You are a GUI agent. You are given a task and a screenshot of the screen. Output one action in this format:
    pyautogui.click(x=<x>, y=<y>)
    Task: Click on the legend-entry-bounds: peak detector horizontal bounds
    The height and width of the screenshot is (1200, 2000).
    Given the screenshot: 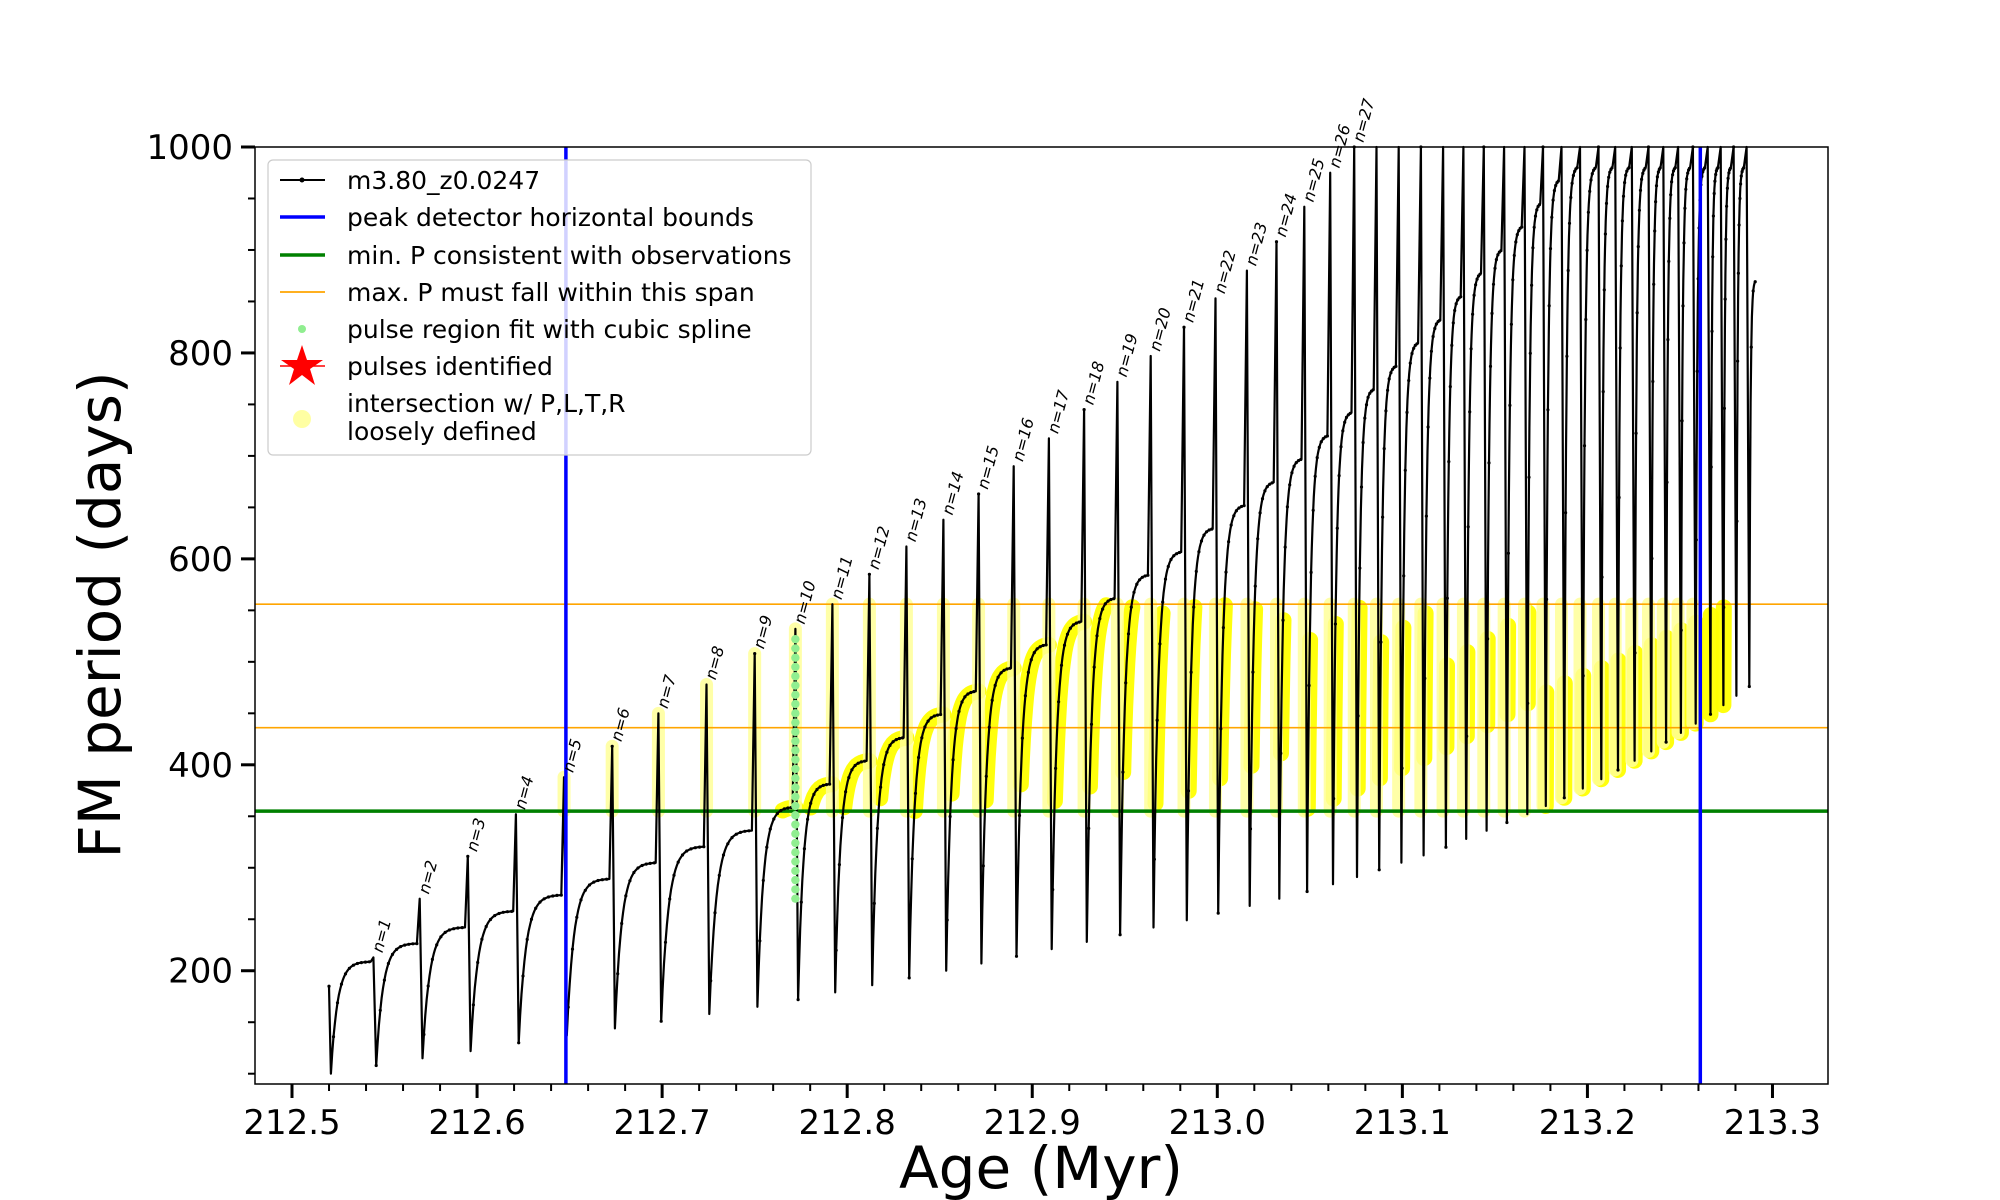 What is the action you would take?
    pyautogui.click(x=517, y=217)
    